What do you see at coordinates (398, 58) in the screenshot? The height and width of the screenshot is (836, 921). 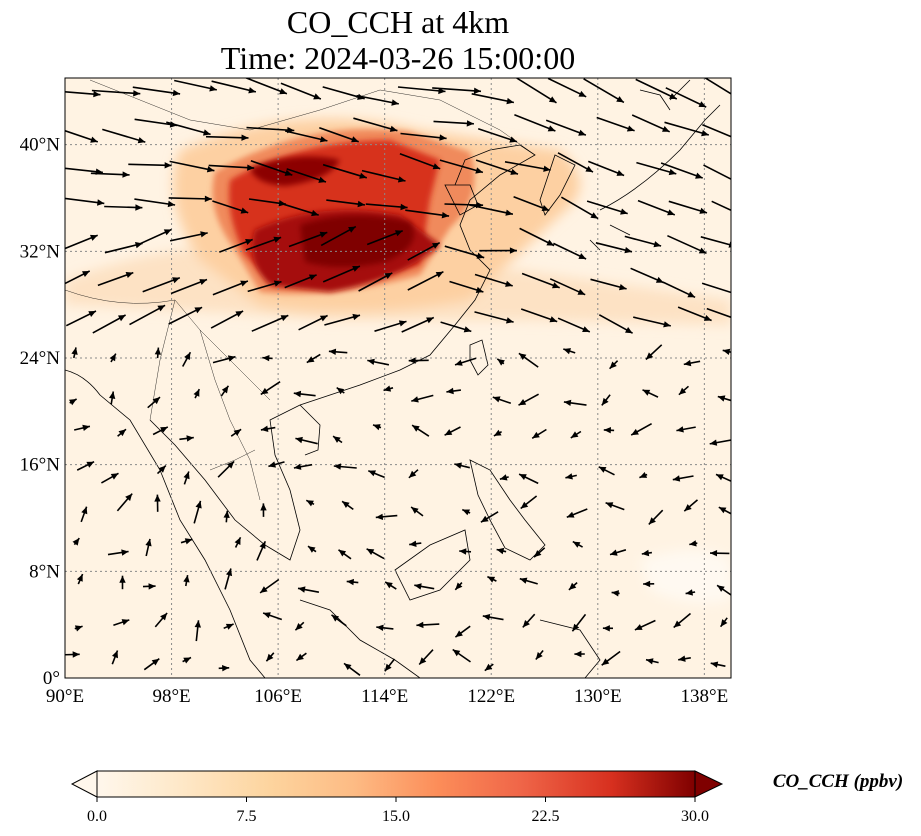 I see `title-line-2: Time: 2024-03-26 15:00:00` at bounding box center [398, 58].